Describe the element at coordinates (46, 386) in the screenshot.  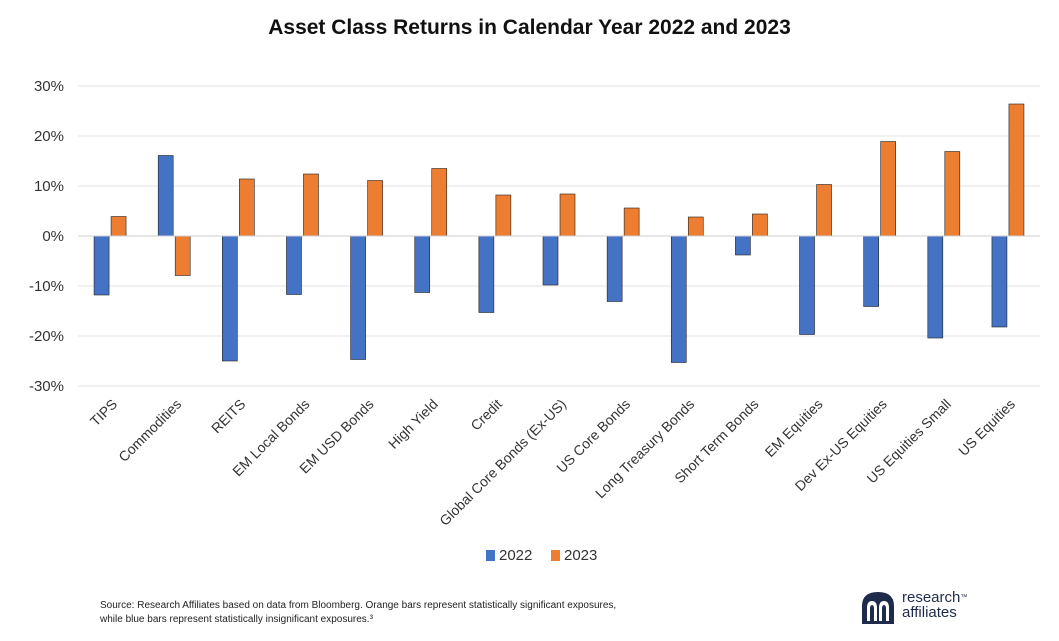
I see `y-tick-label: -30%` at that location.